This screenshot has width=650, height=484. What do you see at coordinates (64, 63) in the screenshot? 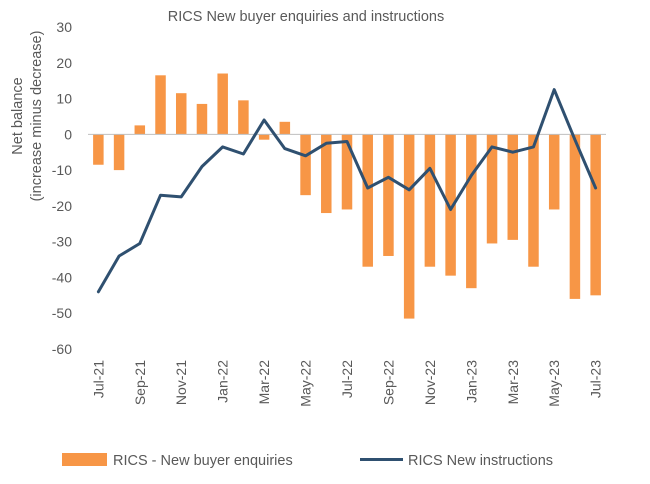
I see `y-tick-label: 20` at bounding box center [64, 63].